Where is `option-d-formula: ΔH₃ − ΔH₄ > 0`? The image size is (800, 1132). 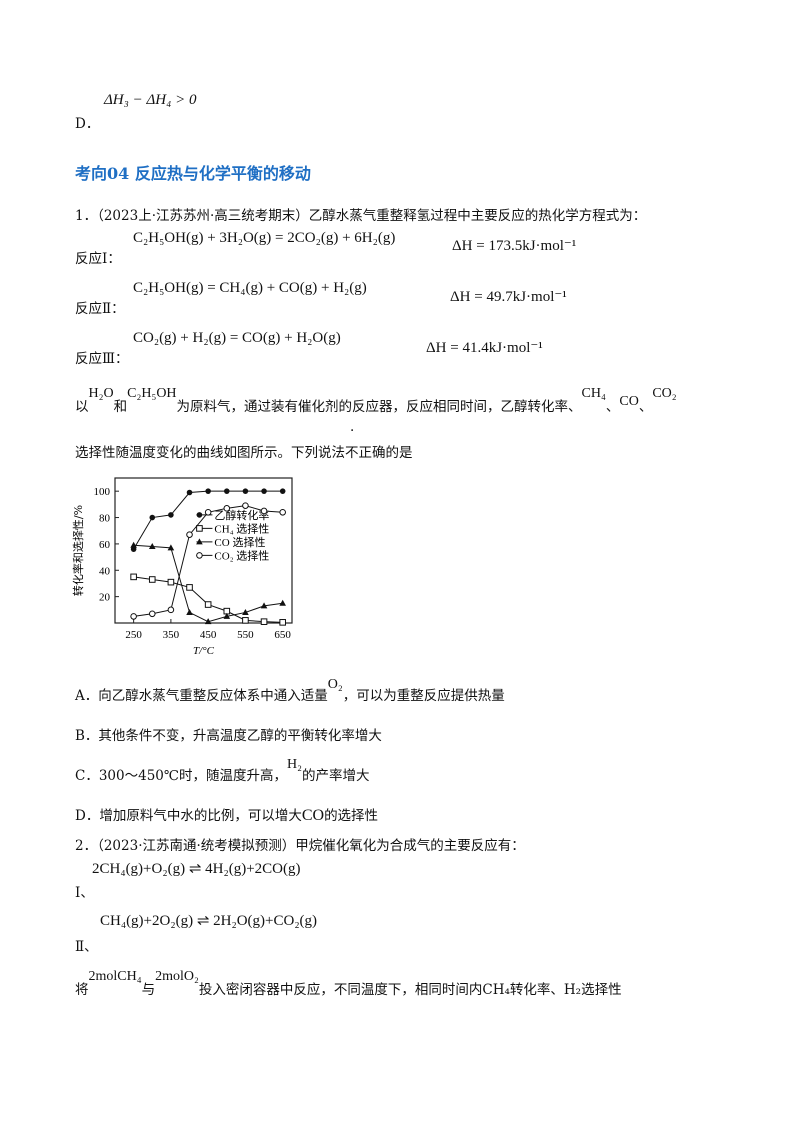 option-d-formula: ΔH₃ − ΔH₄ > 0 is located at coordinates (150, 100).